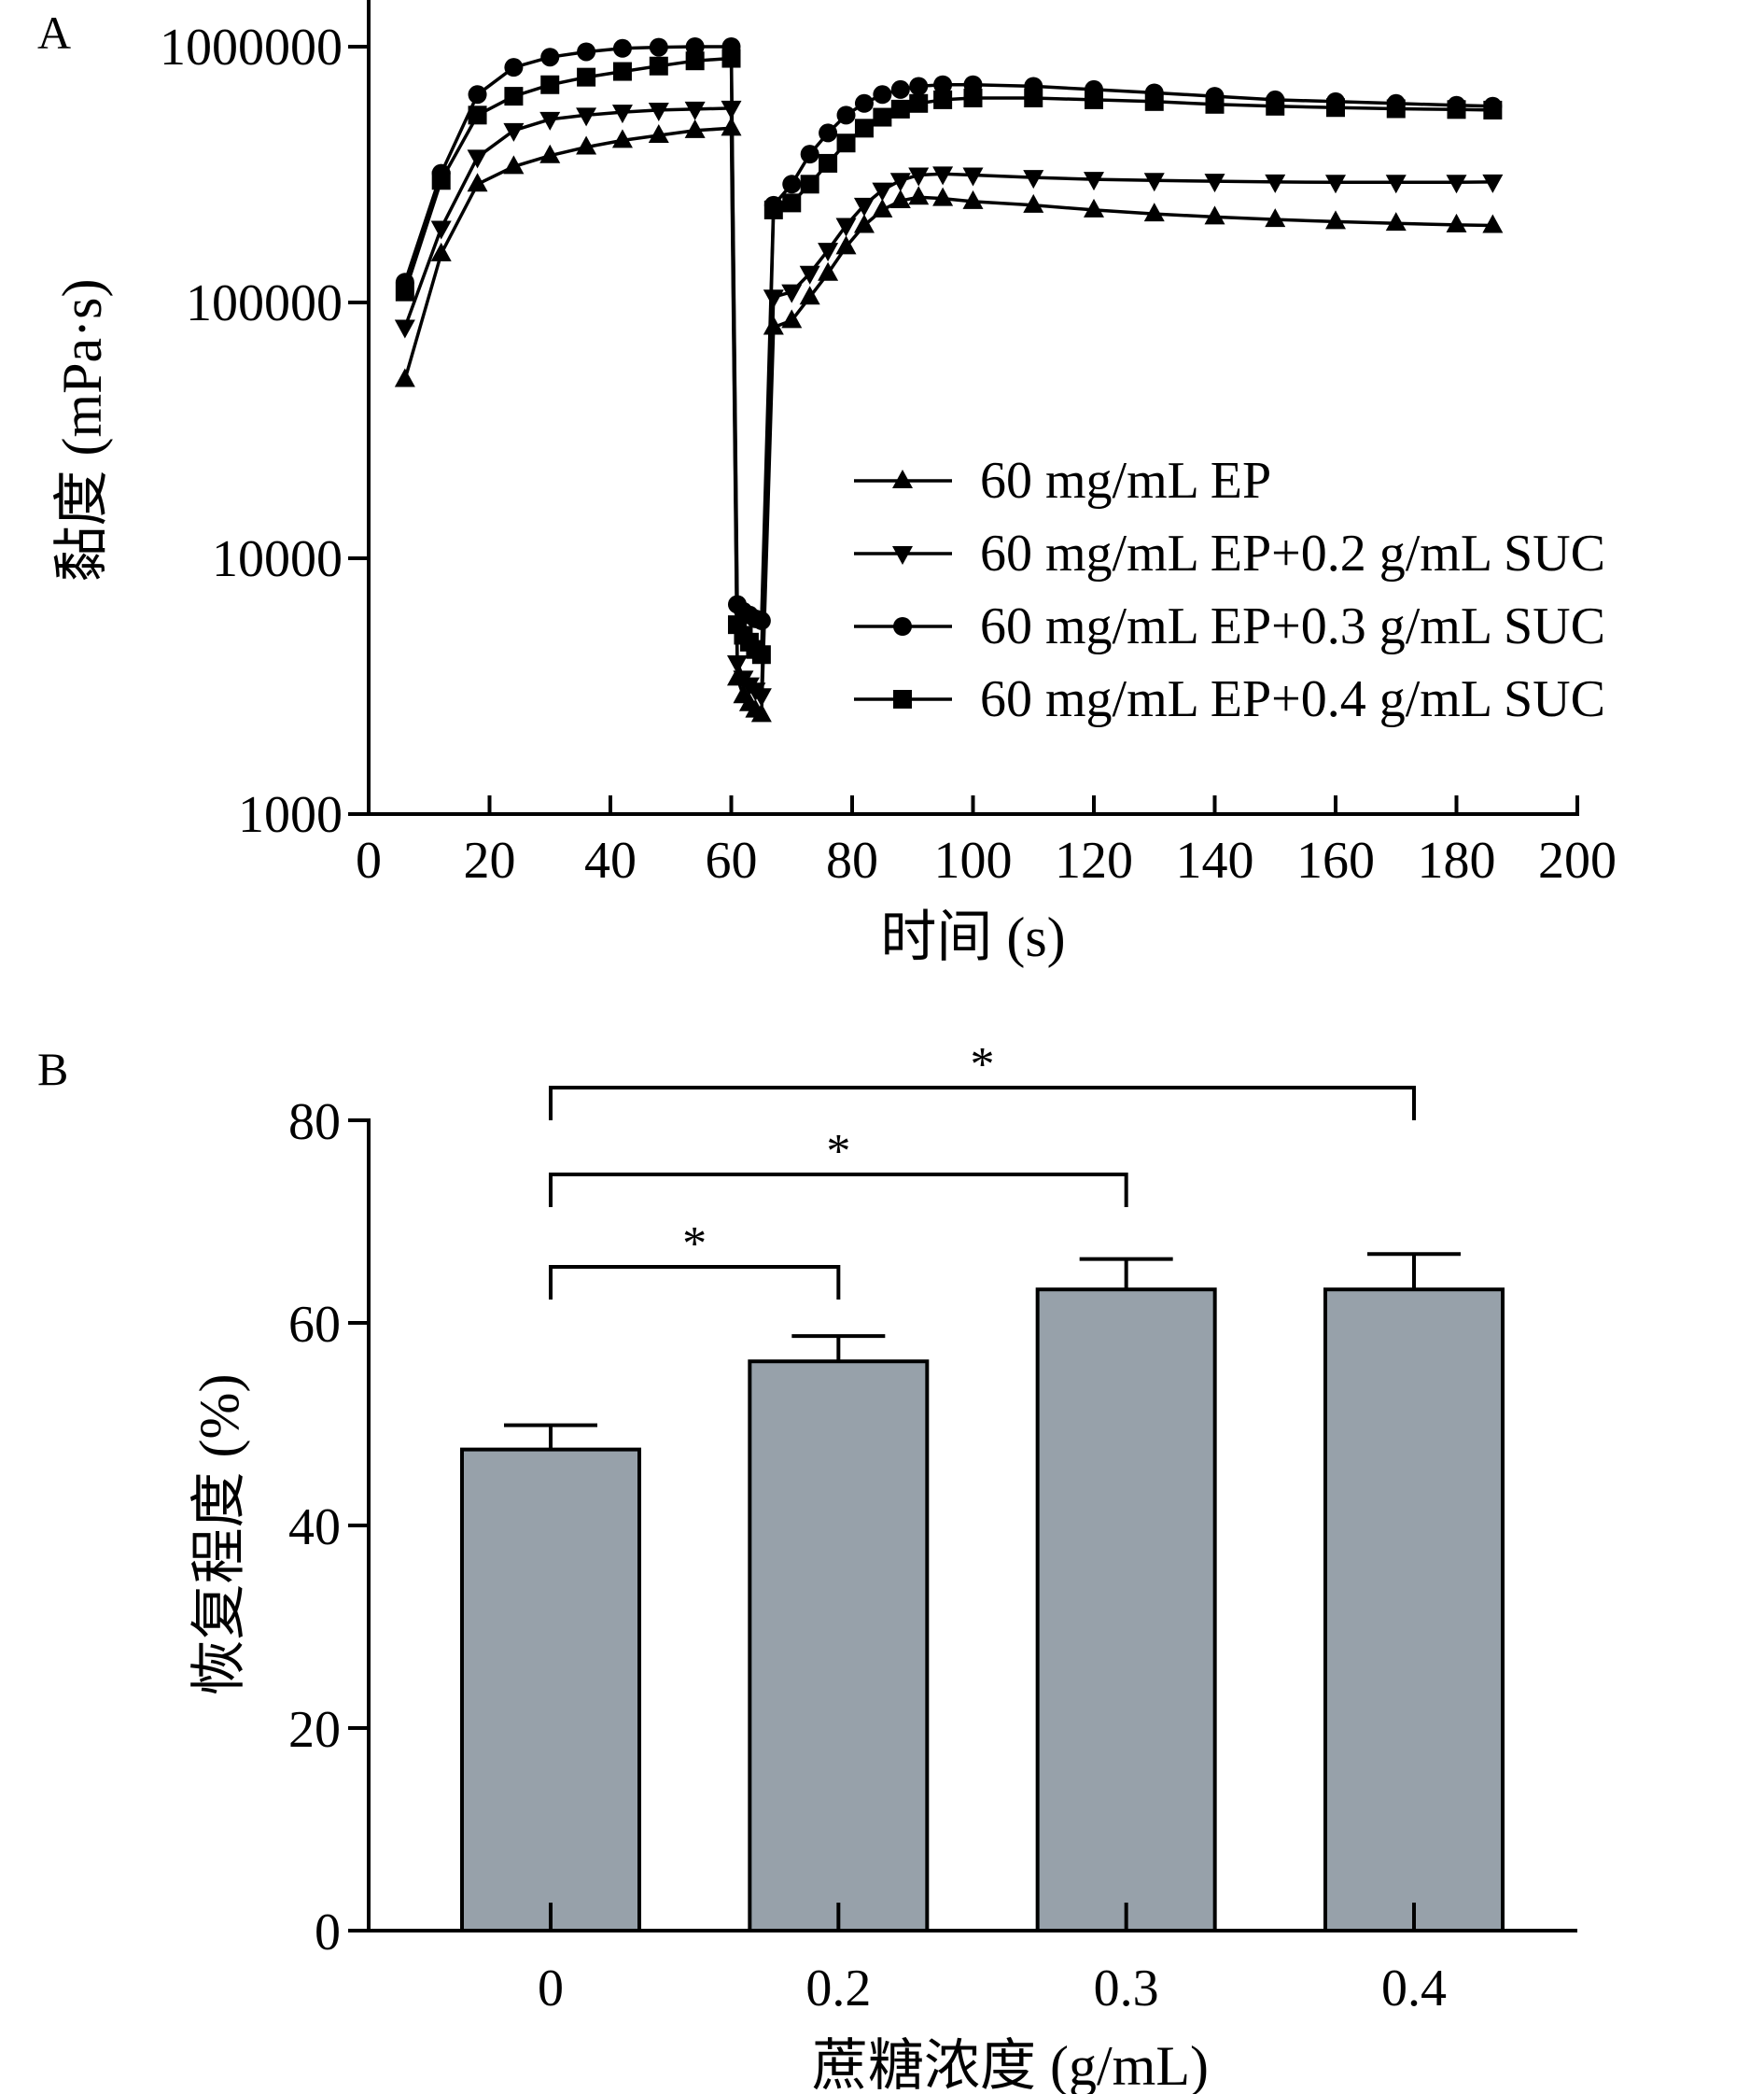 This screenshot has width=1764, height=2094. I want to click on x-tick-label: 120, so click(1094, 861).